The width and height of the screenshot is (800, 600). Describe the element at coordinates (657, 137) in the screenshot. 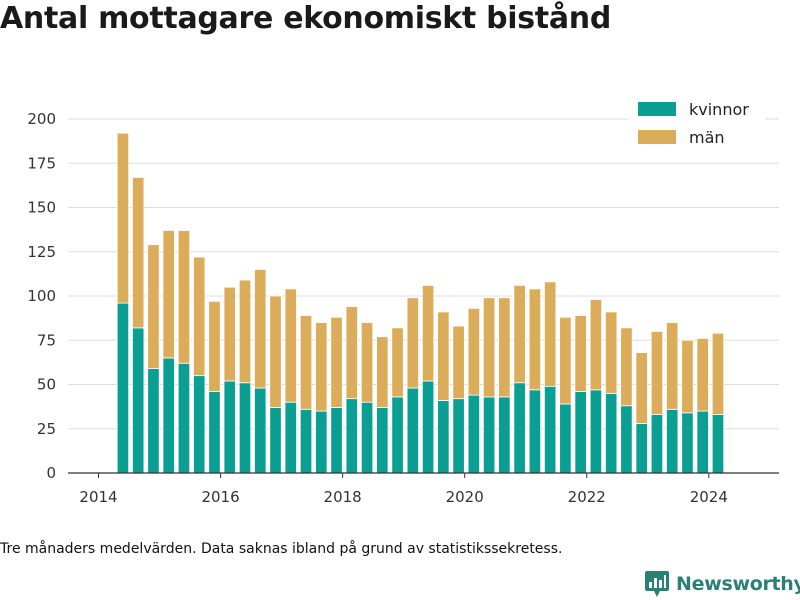

I see `legend-swatch-man` at that location.